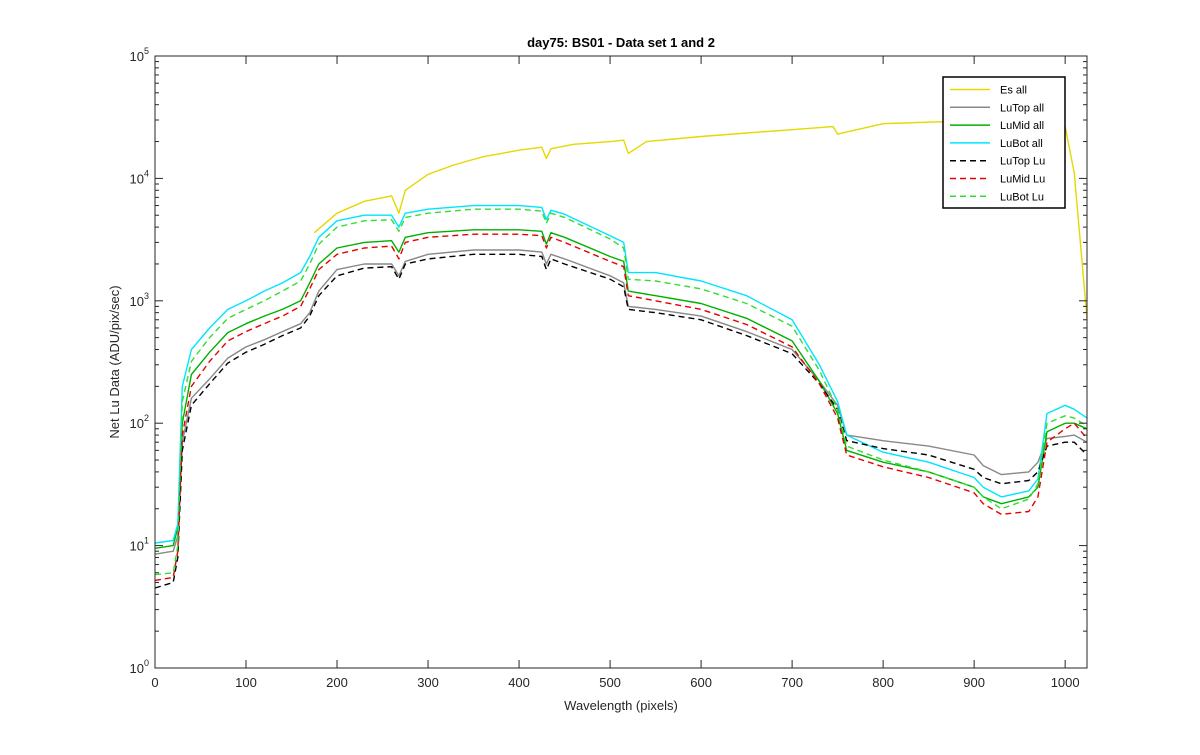  I want to click on x-tick-label: 600, so click(701, 682).